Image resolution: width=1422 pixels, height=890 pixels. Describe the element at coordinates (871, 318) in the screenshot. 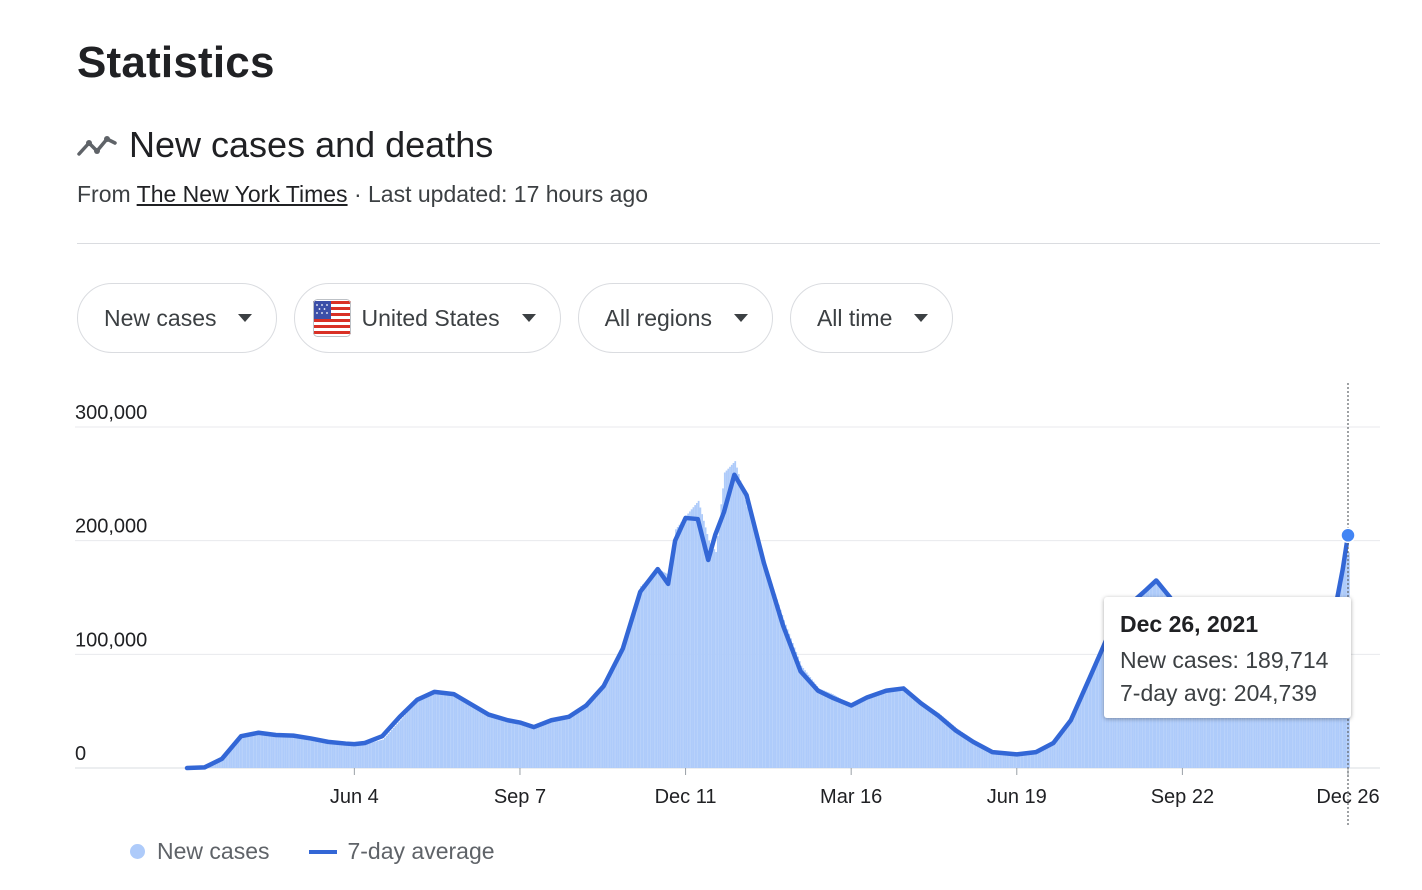

I see `period-dropdown: All time` at that location.